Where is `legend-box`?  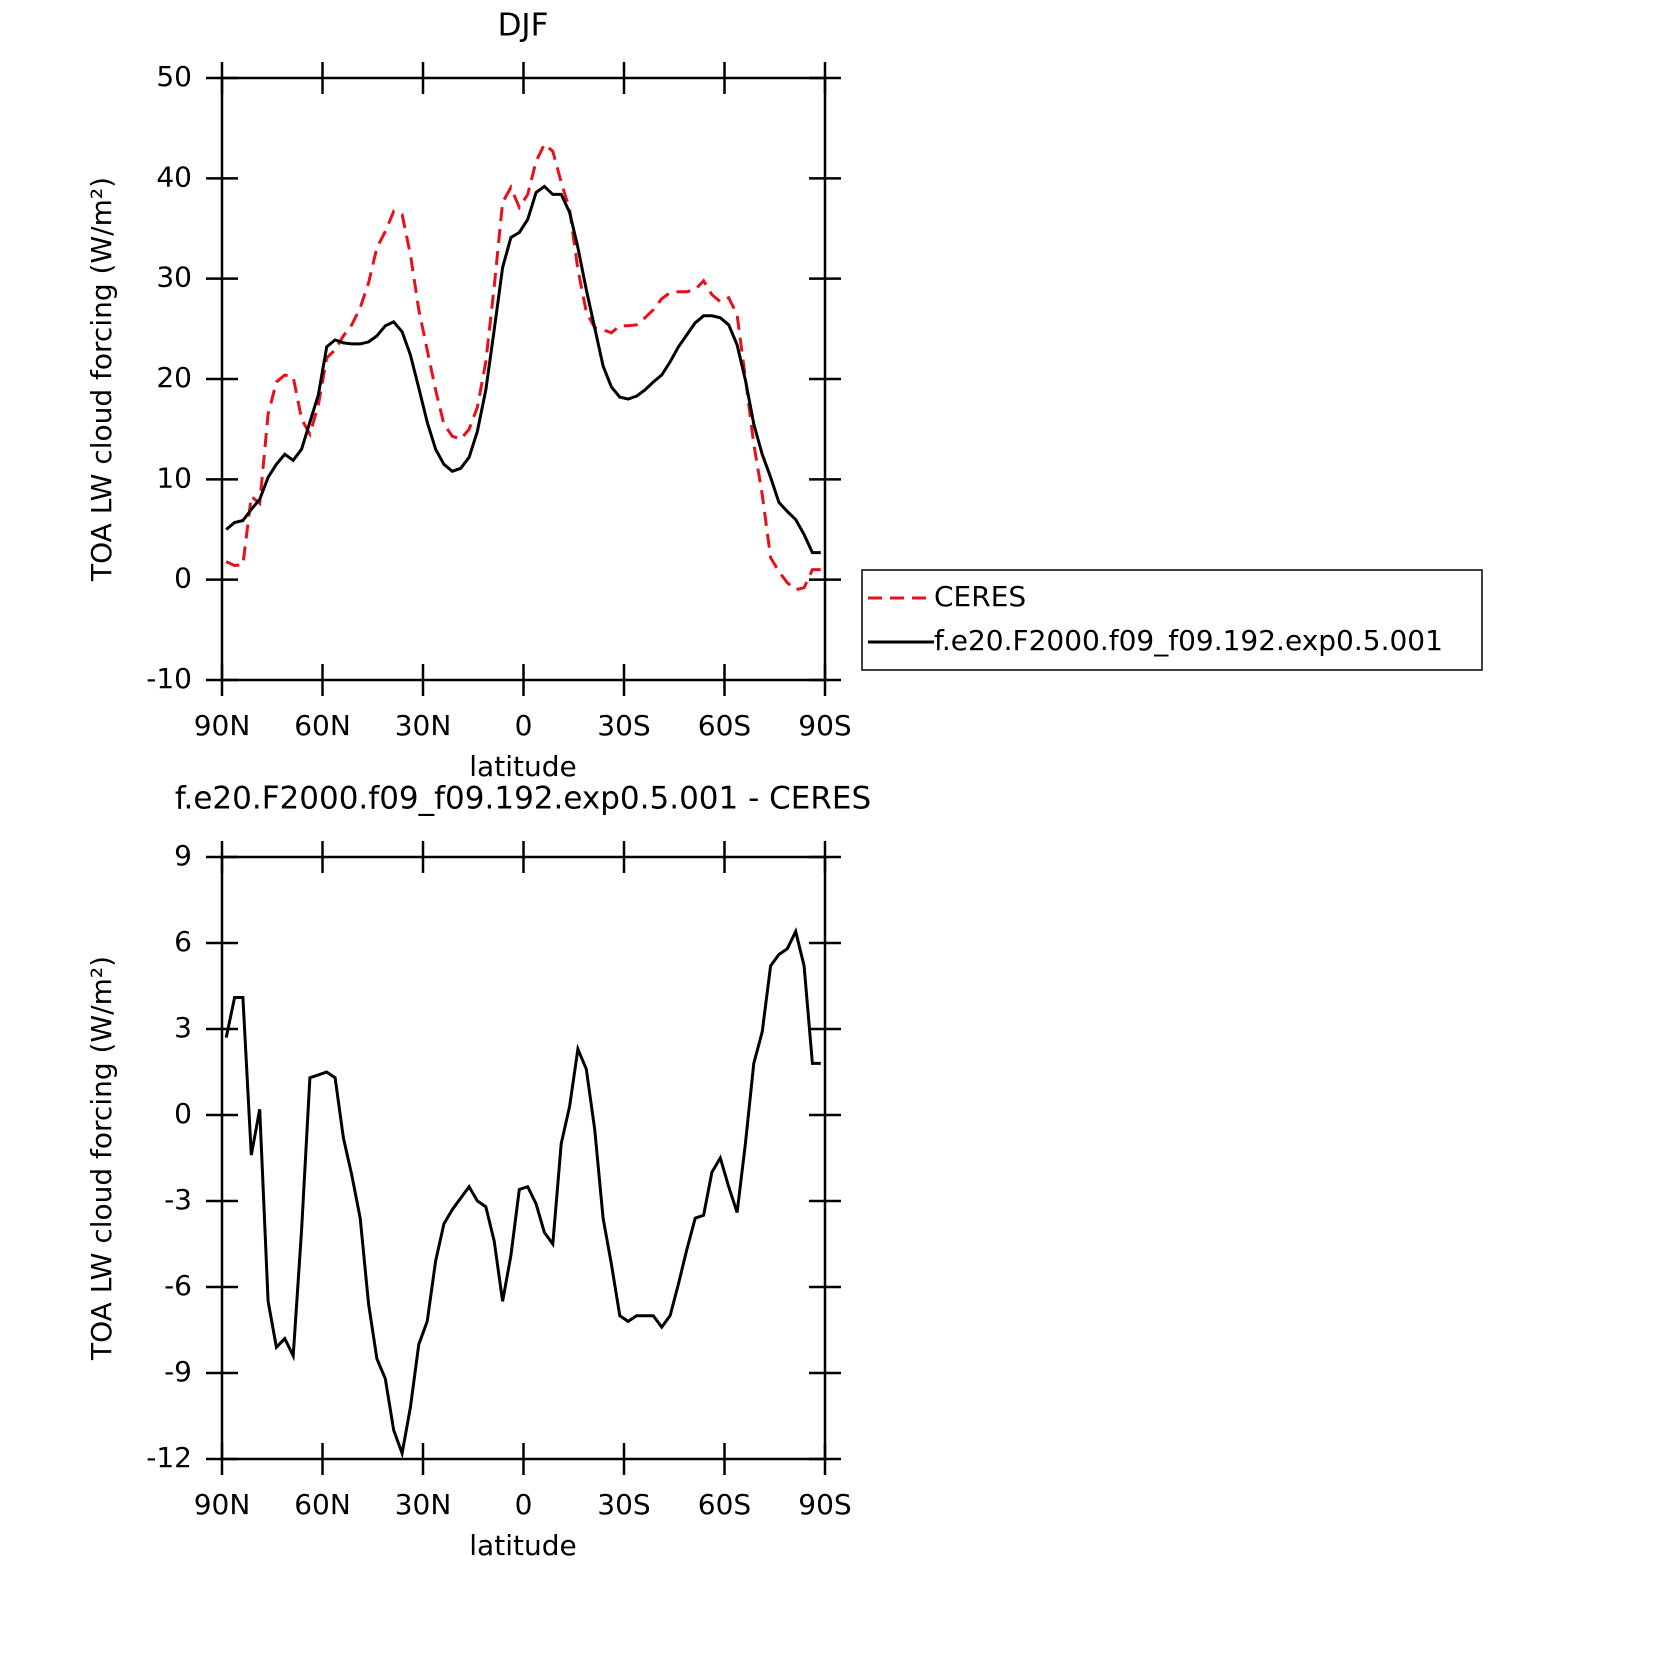
legend-box is located at coordinates (1172, 620).